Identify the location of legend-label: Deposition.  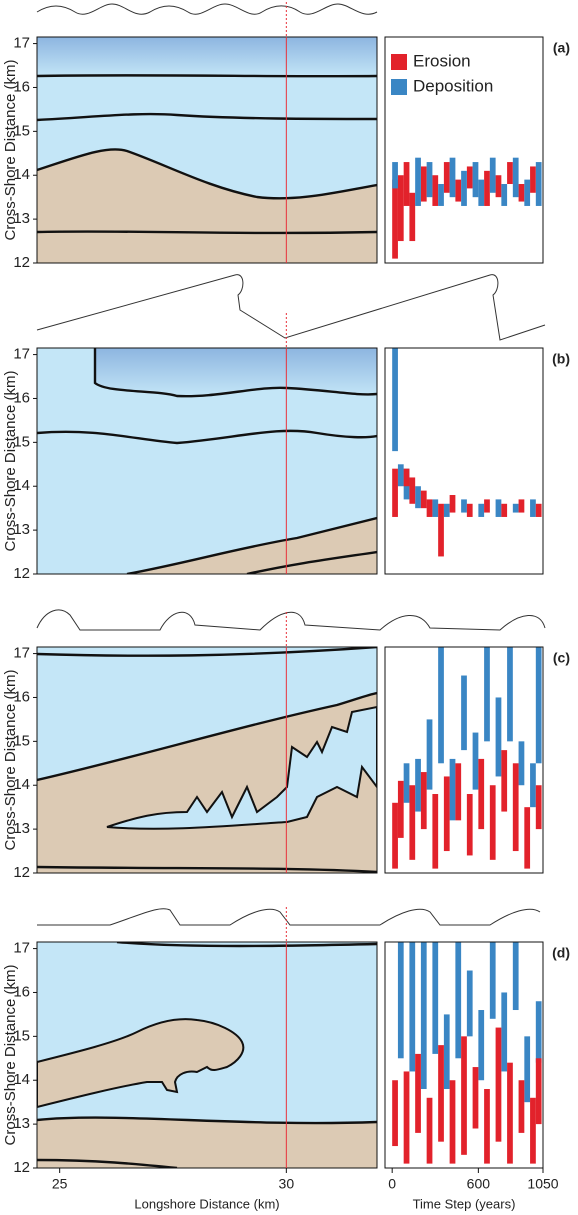
(453, 85).